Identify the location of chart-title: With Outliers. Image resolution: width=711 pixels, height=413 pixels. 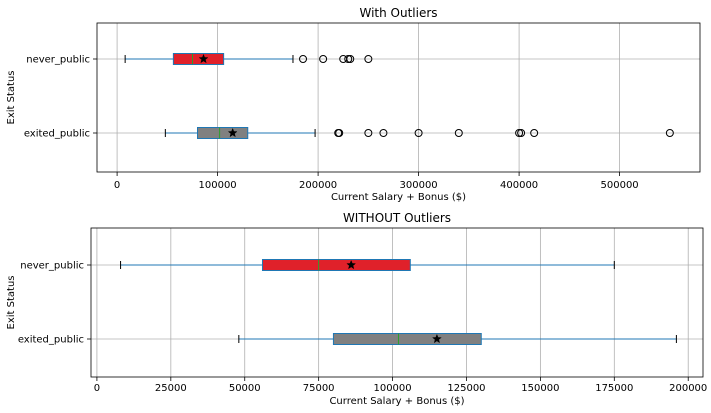
(398, 13).